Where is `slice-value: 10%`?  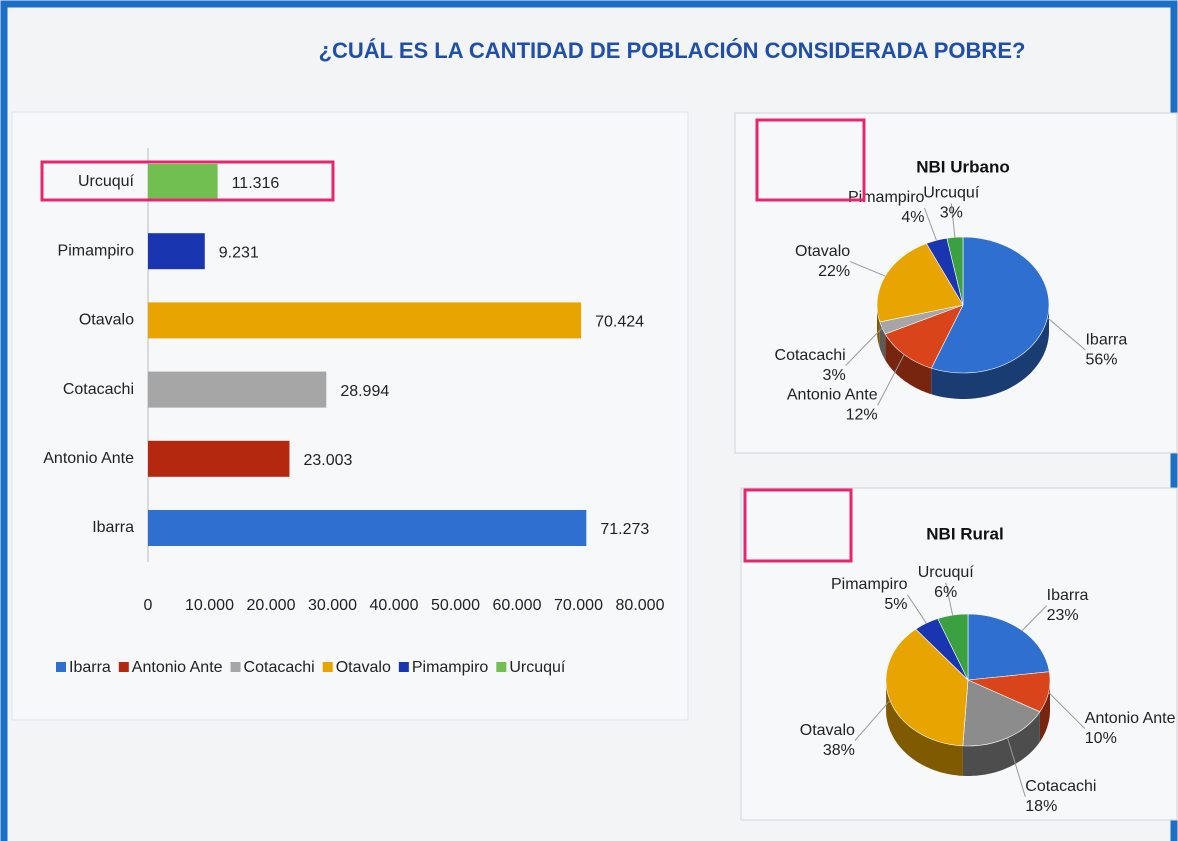 slice-value: 10% is located at coordinates (1101, 738).